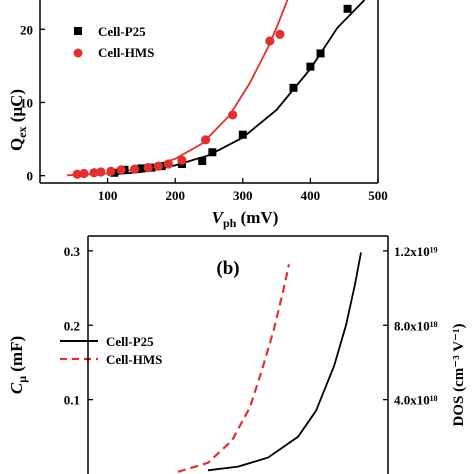  What do you see at coordinates (126, 52) in the screenshot?
I see `legend-label-hms: Cell-HMS` at bounding box center [126, 52].